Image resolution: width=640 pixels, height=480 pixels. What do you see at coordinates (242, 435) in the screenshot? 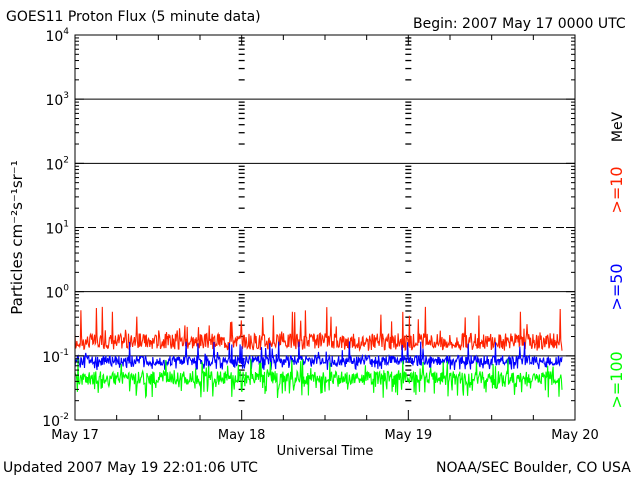
I see `x-tick-label: May 18` at bounding box center [242, 435].